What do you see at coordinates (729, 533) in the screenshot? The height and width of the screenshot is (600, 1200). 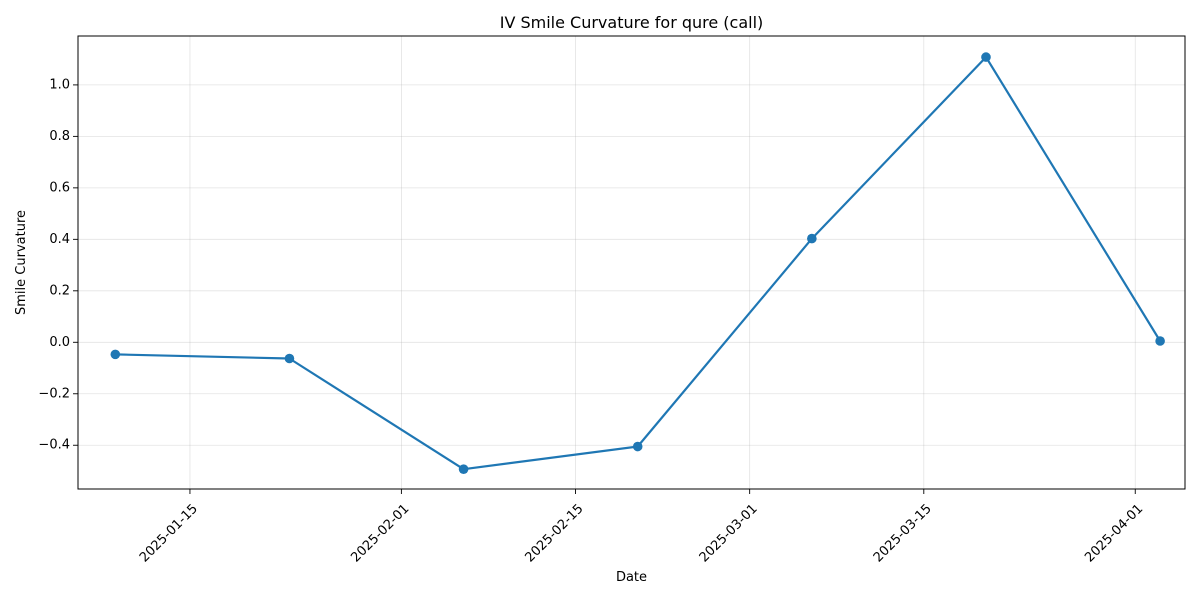 I see `x-tick-label: 2025-03-01` at bounding box center [729, 533].